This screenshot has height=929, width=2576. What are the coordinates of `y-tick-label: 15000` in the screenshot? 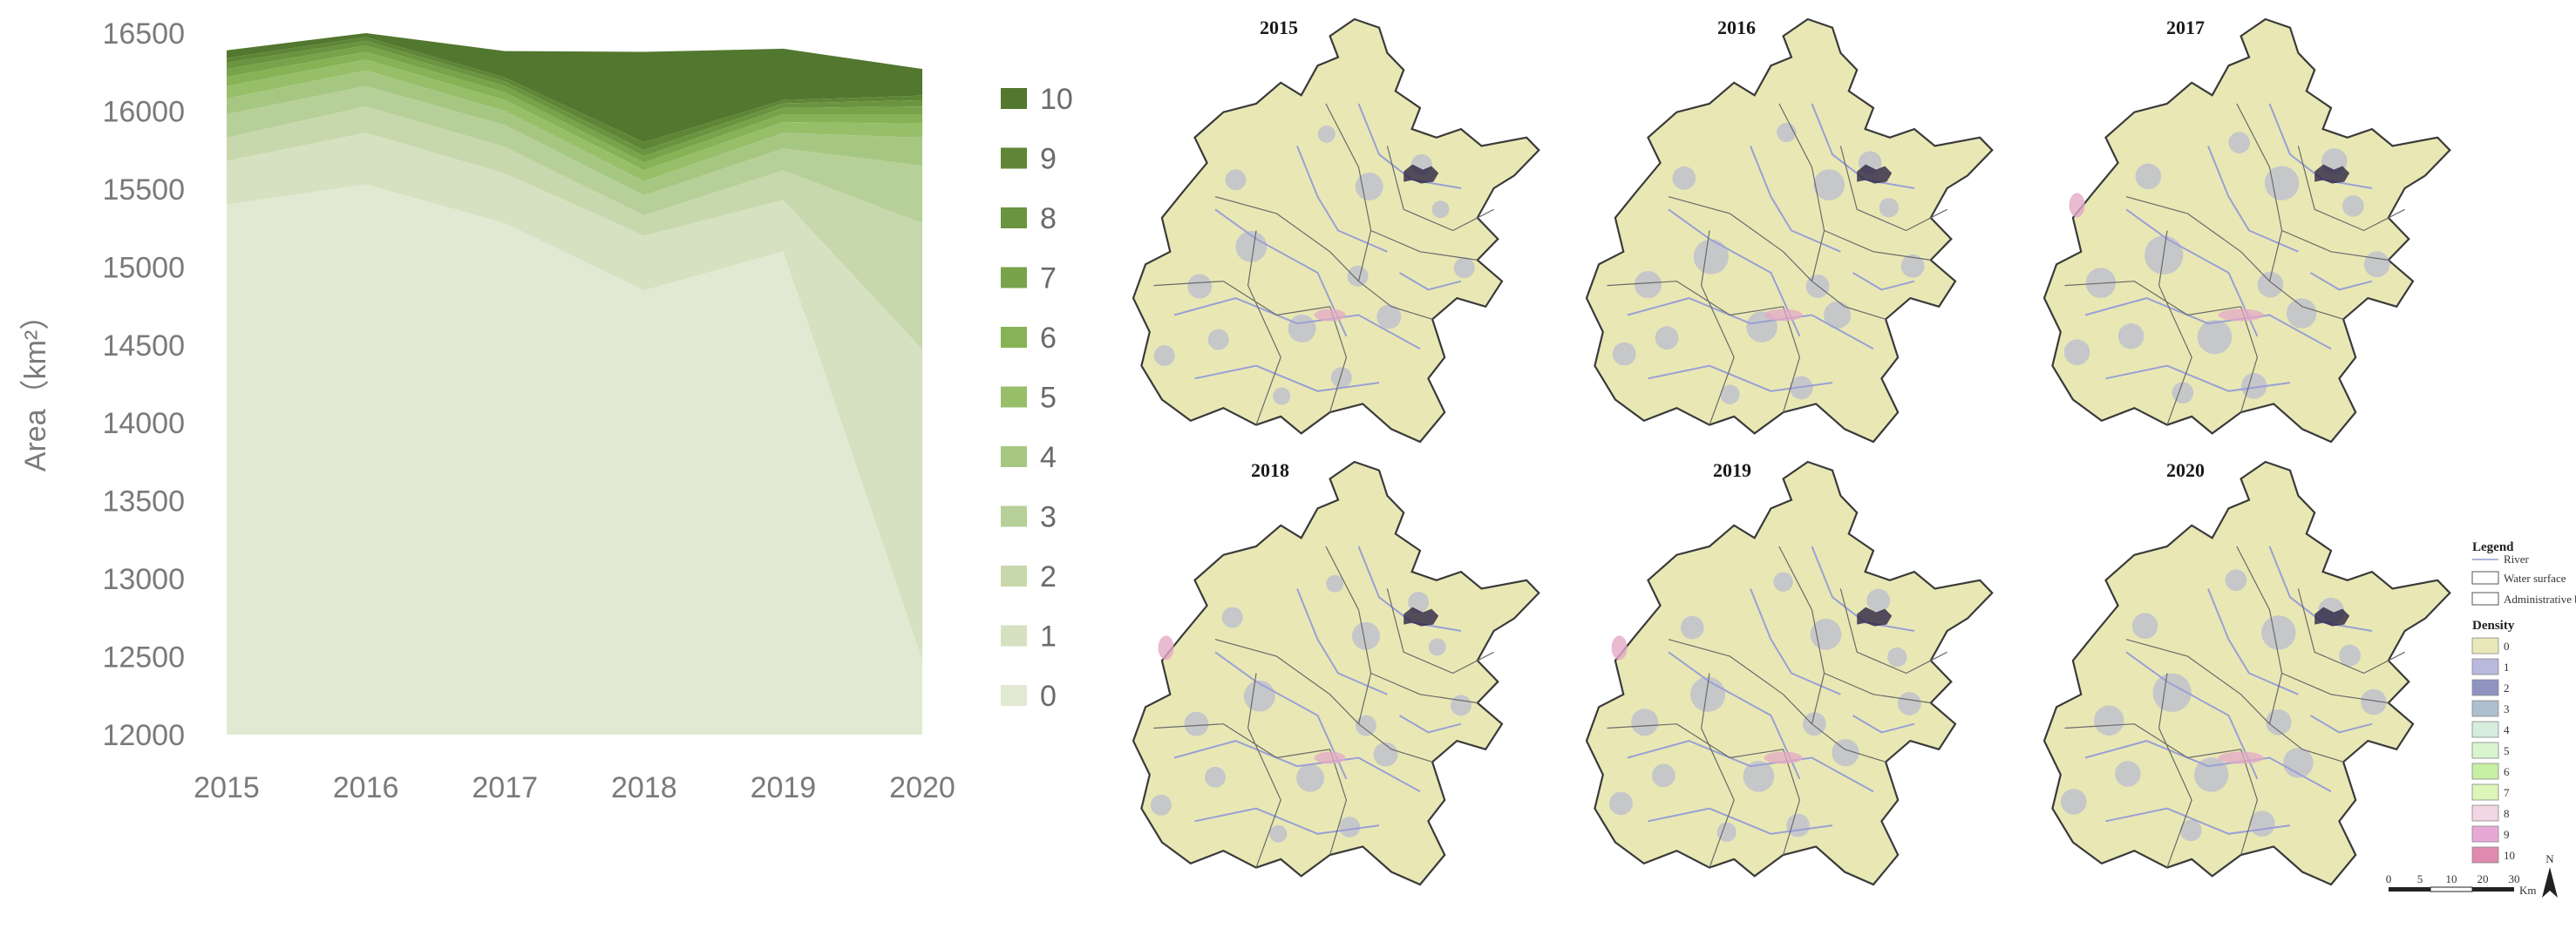 It's located at (143, 267).